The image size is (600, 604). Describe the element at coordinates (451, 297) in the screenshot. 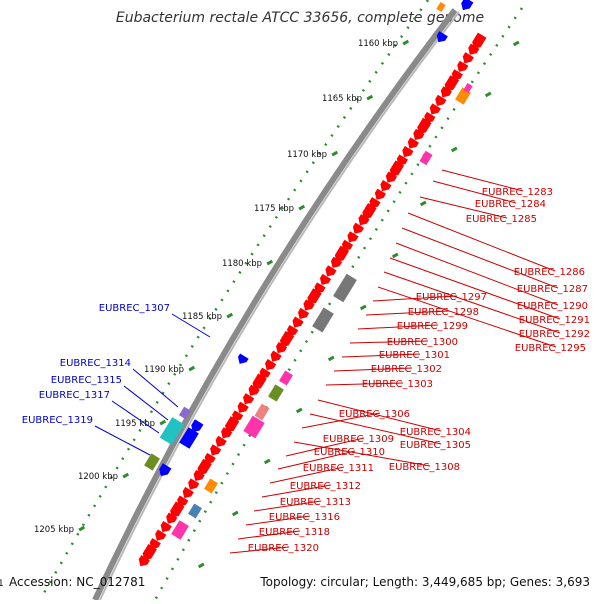

I see `gene-label: EUBREC_1297` at that location.